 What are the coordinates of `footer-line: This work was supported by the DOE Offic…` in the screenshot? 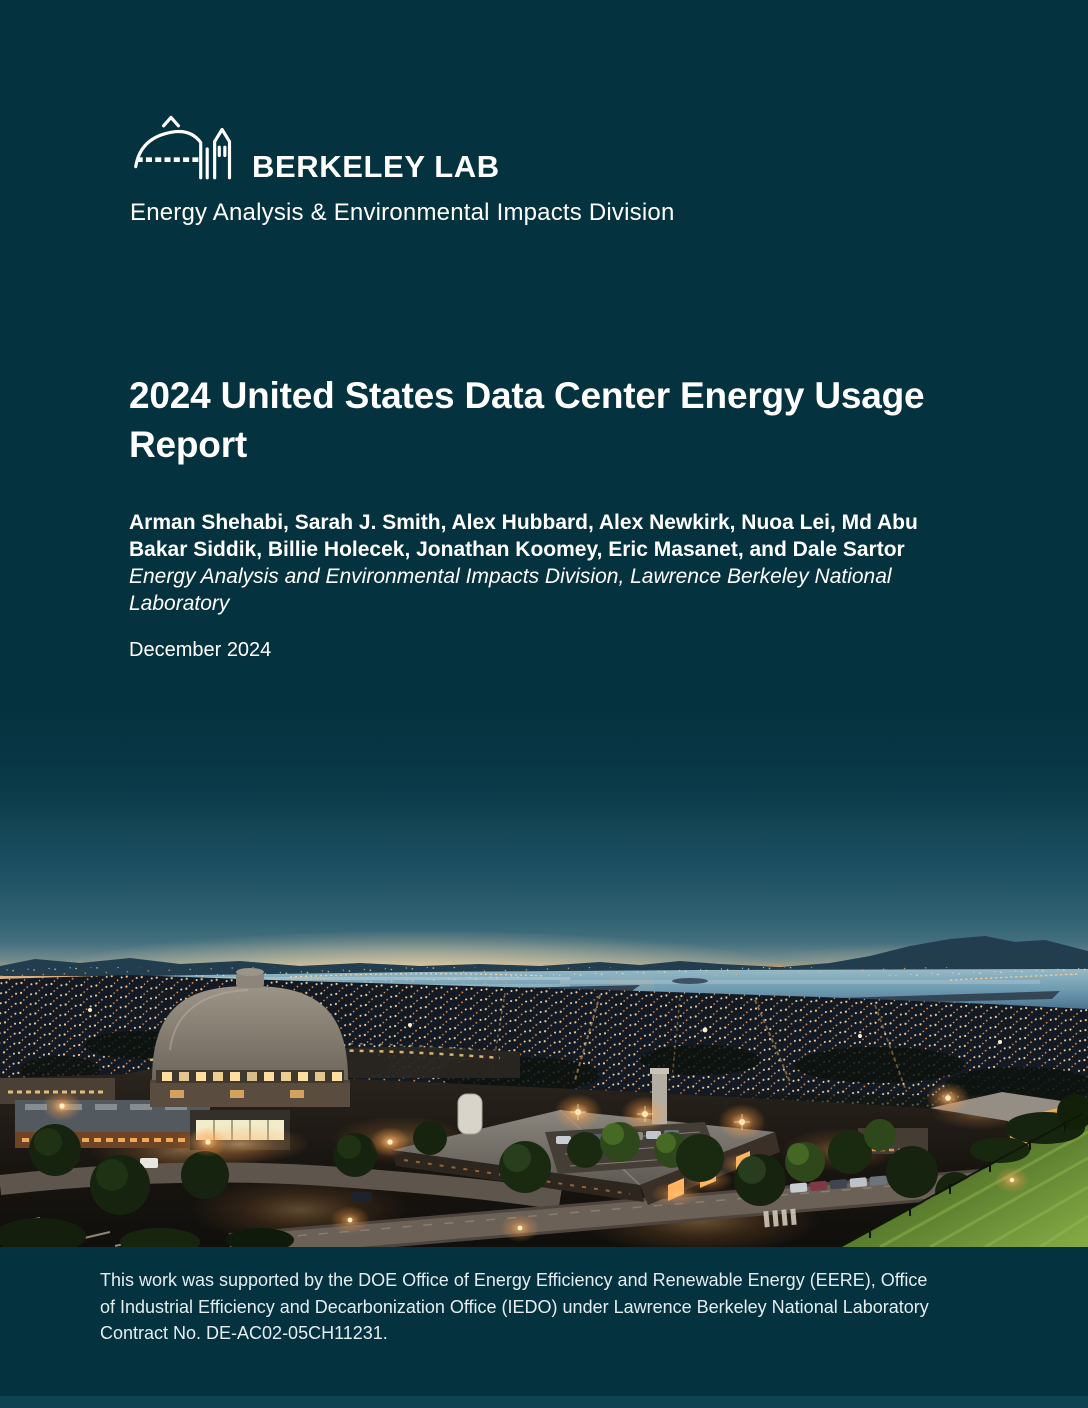 It's located at (514, 1280).